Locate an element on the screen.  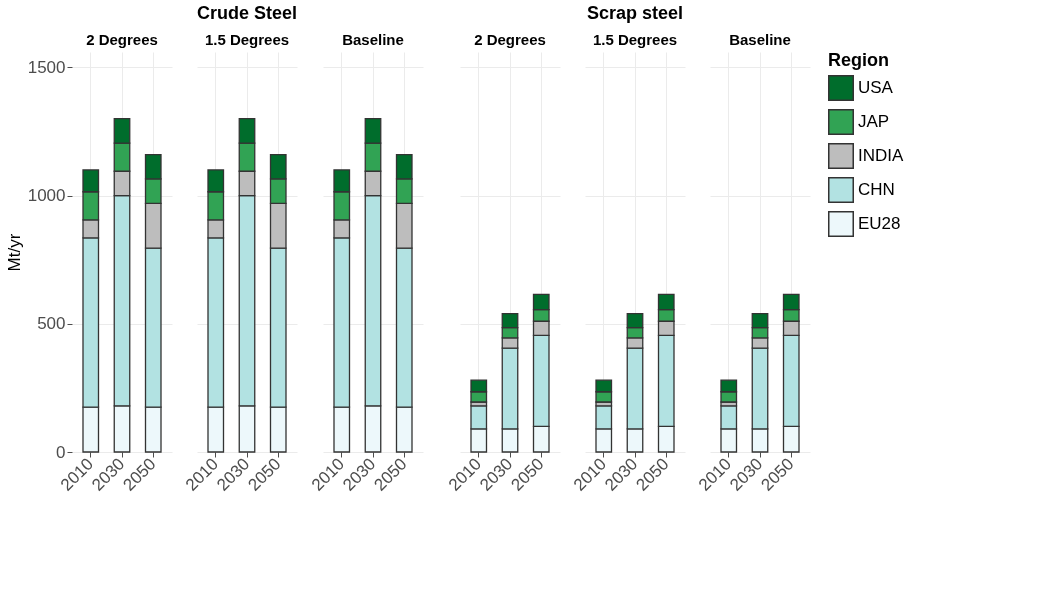
y-tick-label: 0 is located at coordinates (61, 452).